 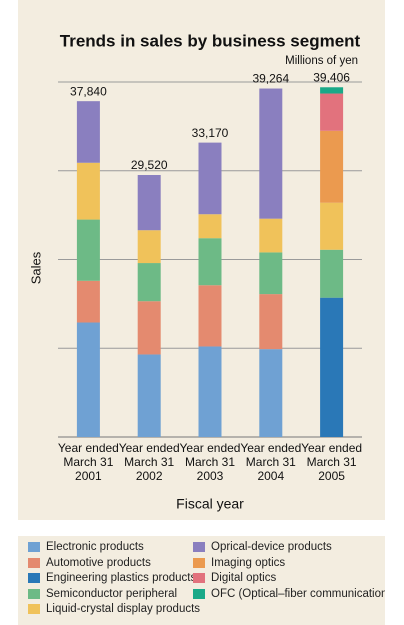 I want to click on legend-item: Electronic products, so click(x=86, y=547).